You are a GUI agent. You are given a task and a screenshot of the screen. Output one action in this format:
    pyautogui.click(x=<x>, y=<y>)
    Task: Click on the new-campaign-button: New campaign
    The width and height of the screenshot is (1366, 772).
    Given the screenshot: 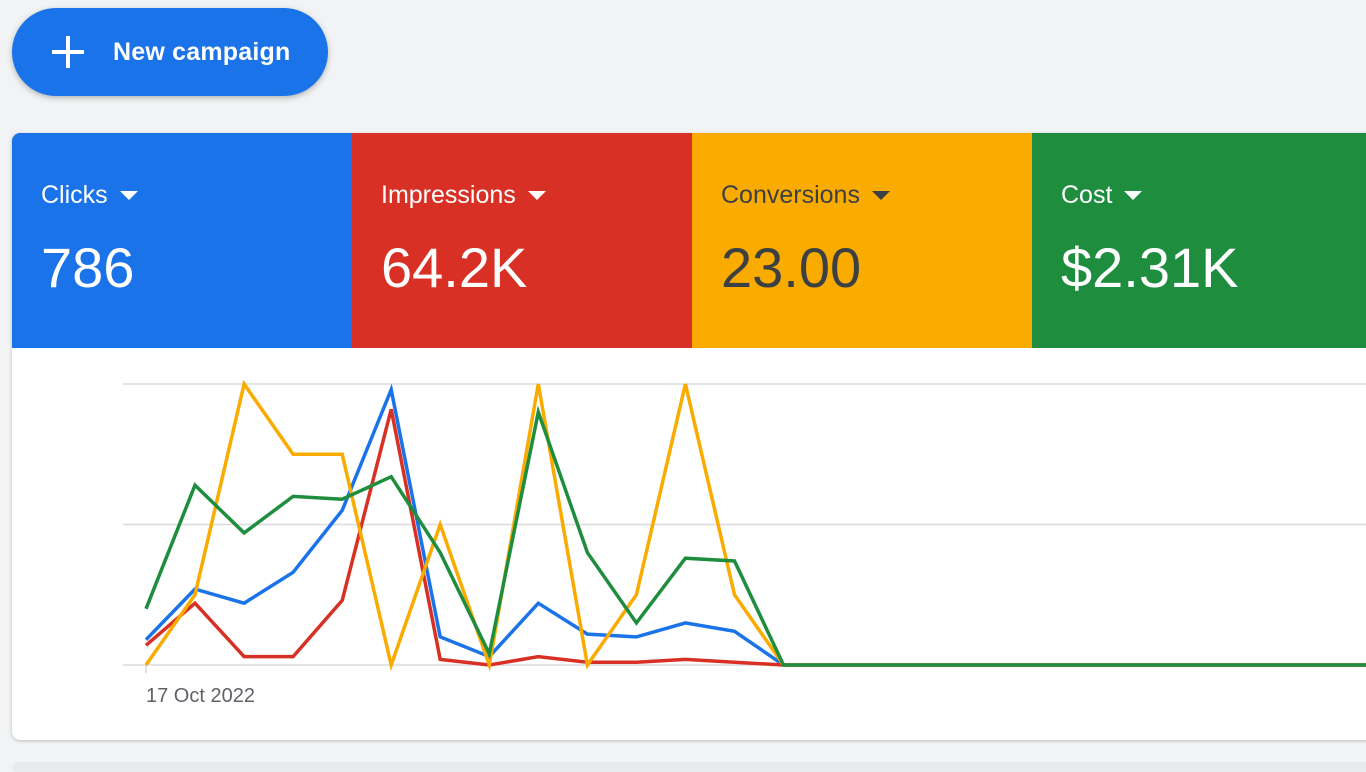 What is the action you would take?
    pyautogui.click(x=170, y=52)
    